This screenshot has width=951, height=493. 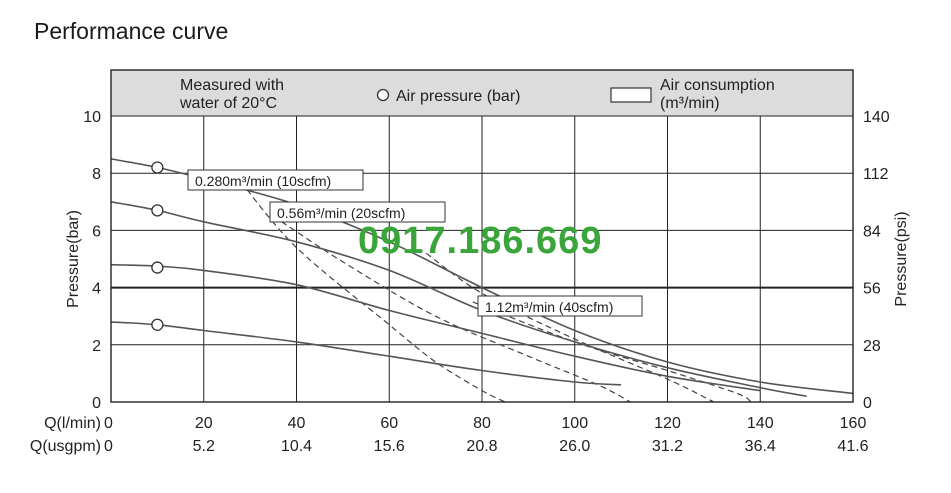 I want to click on x-tick-usgpm: 5.2, so click(x=204, y=446).